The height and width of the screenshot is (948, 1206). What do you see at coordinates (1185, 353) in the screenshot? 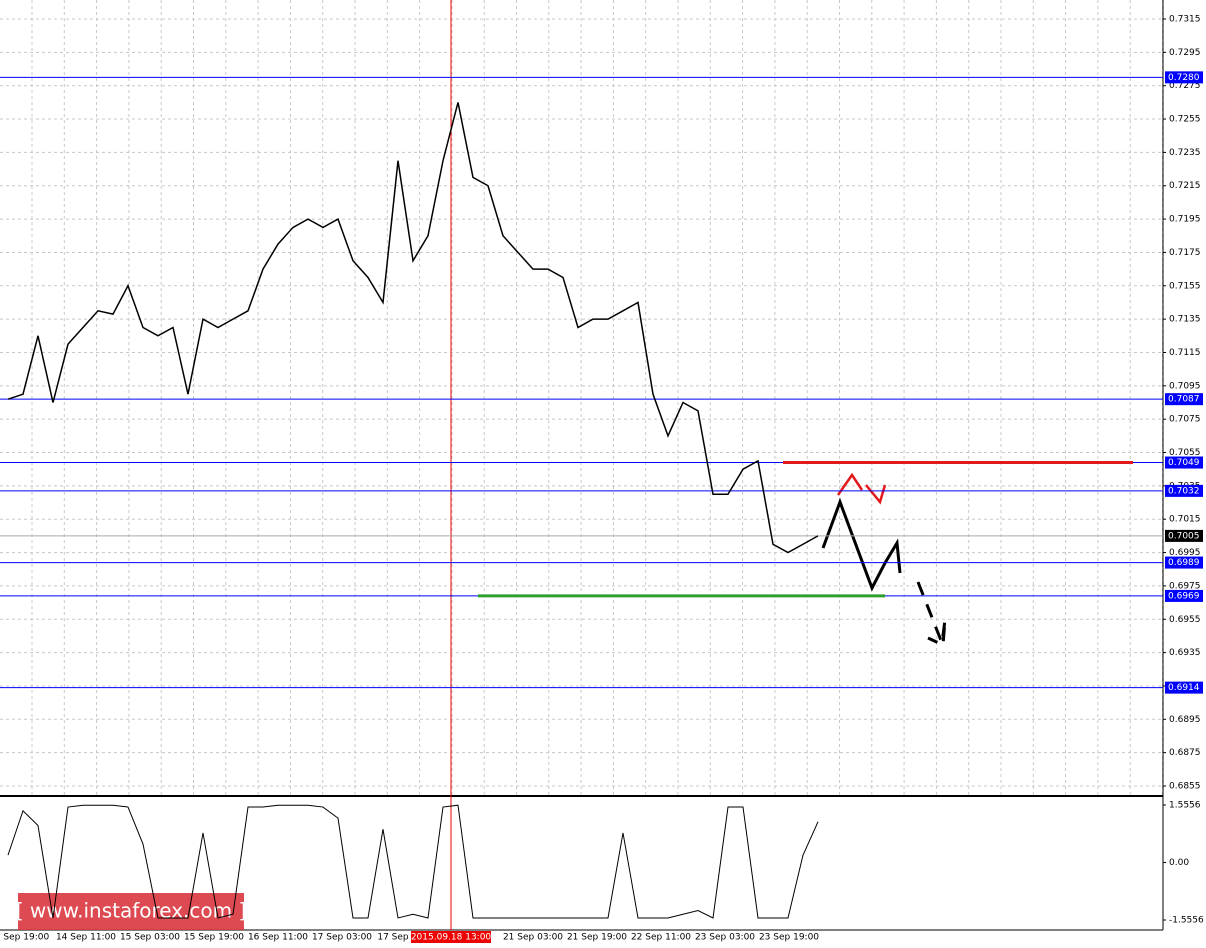
I see `y-tick-label: 0.7115` at bounding box center [1185, 353].